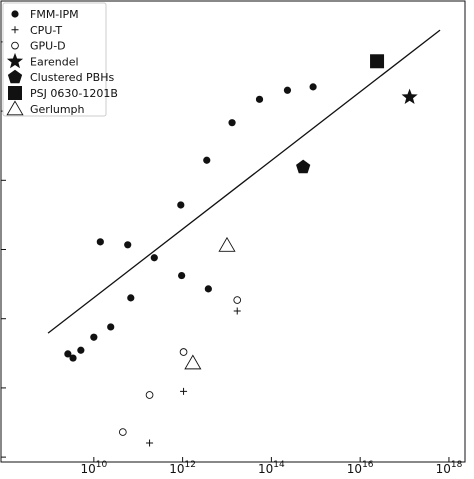  I want to click on x-tick-label: 1010, so click(93, 467).